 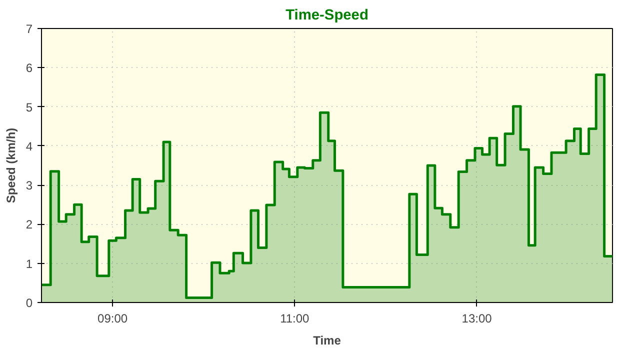 I want to click on y-tick-label: 2, so click(x=29, y=225).